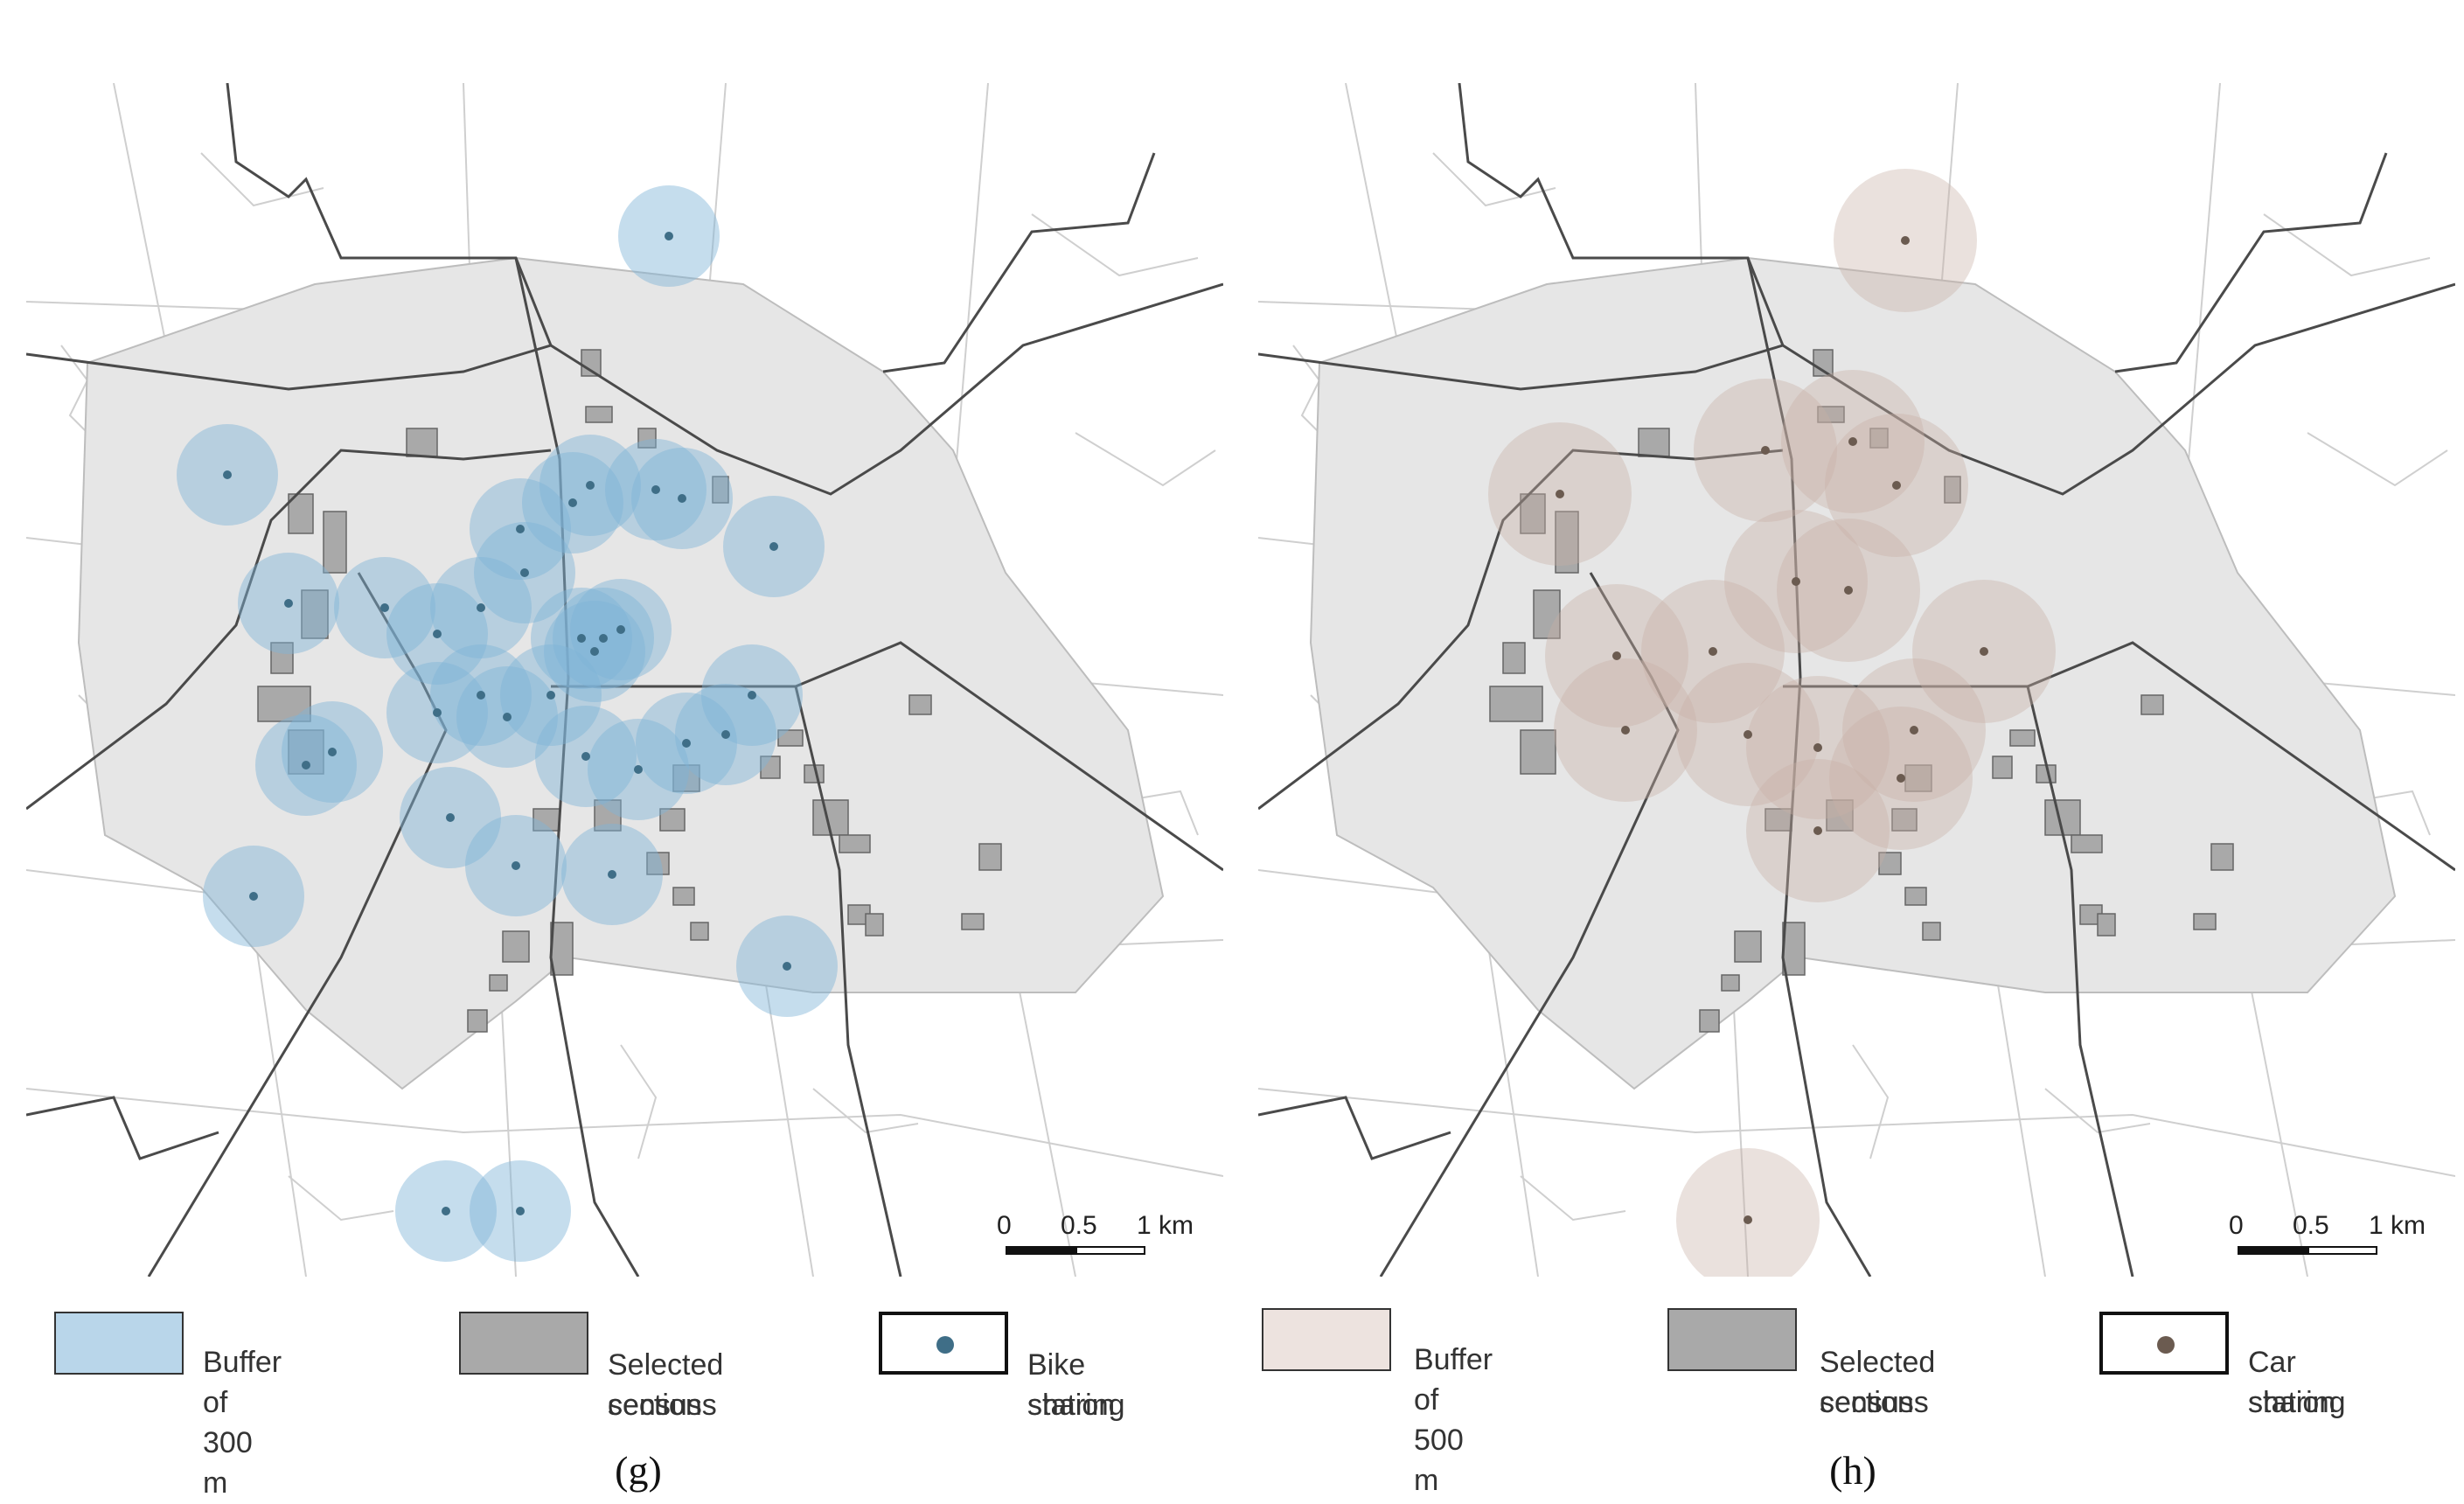 This screenshot has width=2464, height=1504. Describe the element at coordinates (1076, 1385) in the screenshot. I see `legend-station-label-1: Bike sharing` at that location.